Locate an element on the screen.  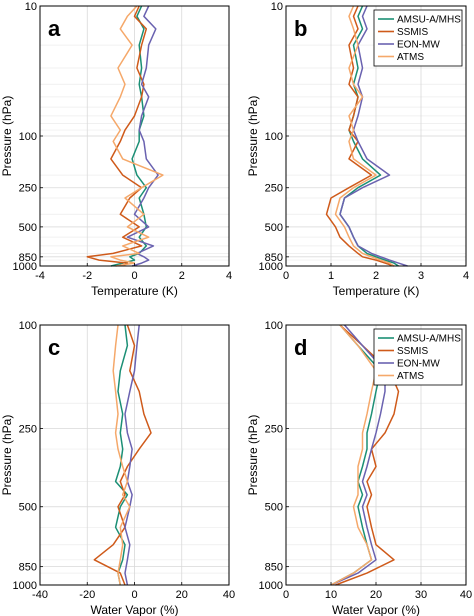
x-tick-label: -40 is located at coordinates (40, 595).